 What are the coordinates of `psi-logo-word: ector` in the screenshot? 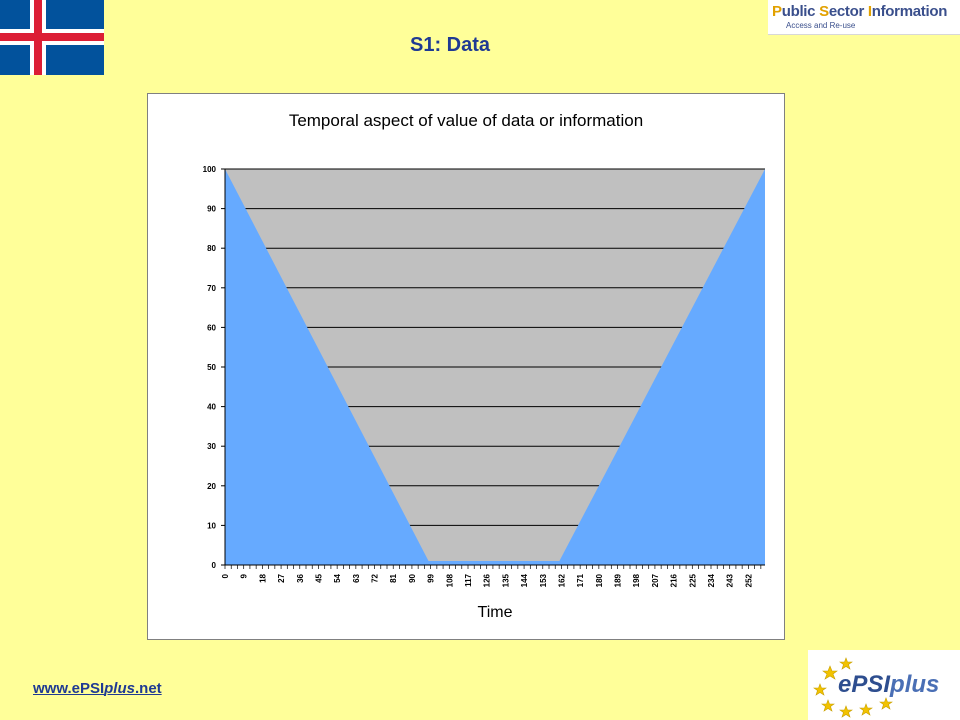 It's located at (848, 11).